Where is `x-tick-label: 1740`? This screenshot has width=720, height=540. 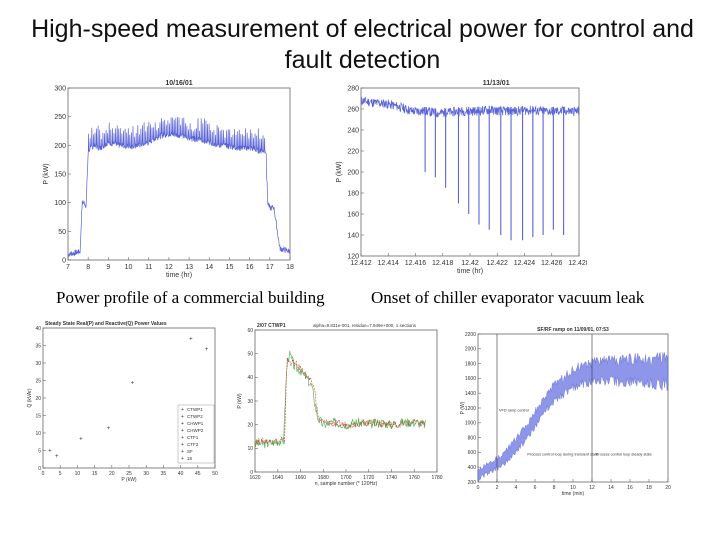
x-tick-label: 1740 is located at coordinates (391, 478).